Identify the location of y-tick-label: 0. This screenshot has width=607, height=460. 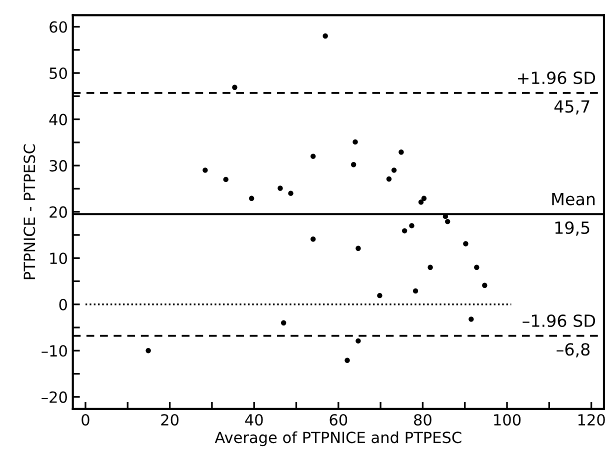
(63, 304).